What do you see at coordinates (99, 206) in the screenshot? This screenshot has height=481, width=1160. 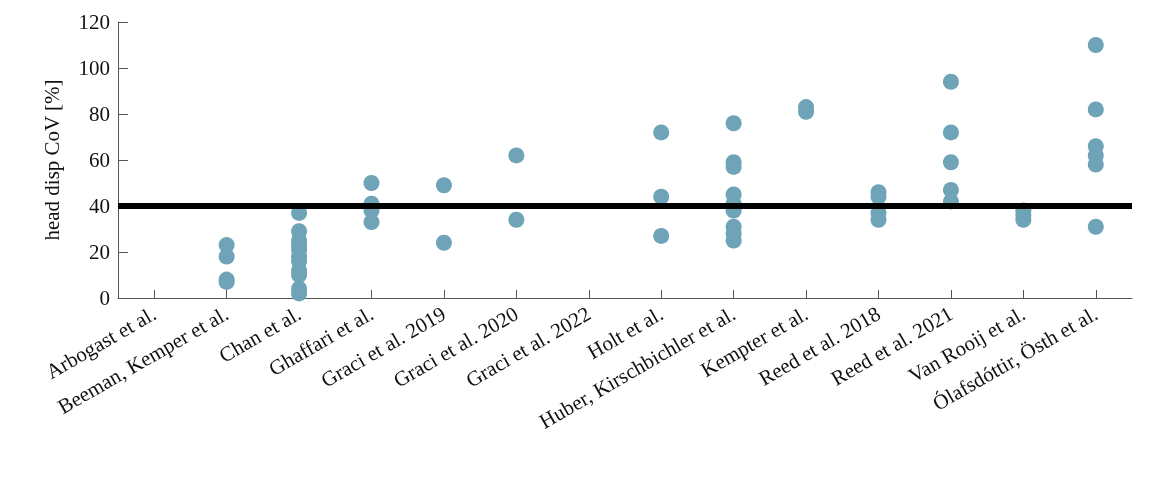 I see `y-tick-label: 40` at bounding box center [99, 206].